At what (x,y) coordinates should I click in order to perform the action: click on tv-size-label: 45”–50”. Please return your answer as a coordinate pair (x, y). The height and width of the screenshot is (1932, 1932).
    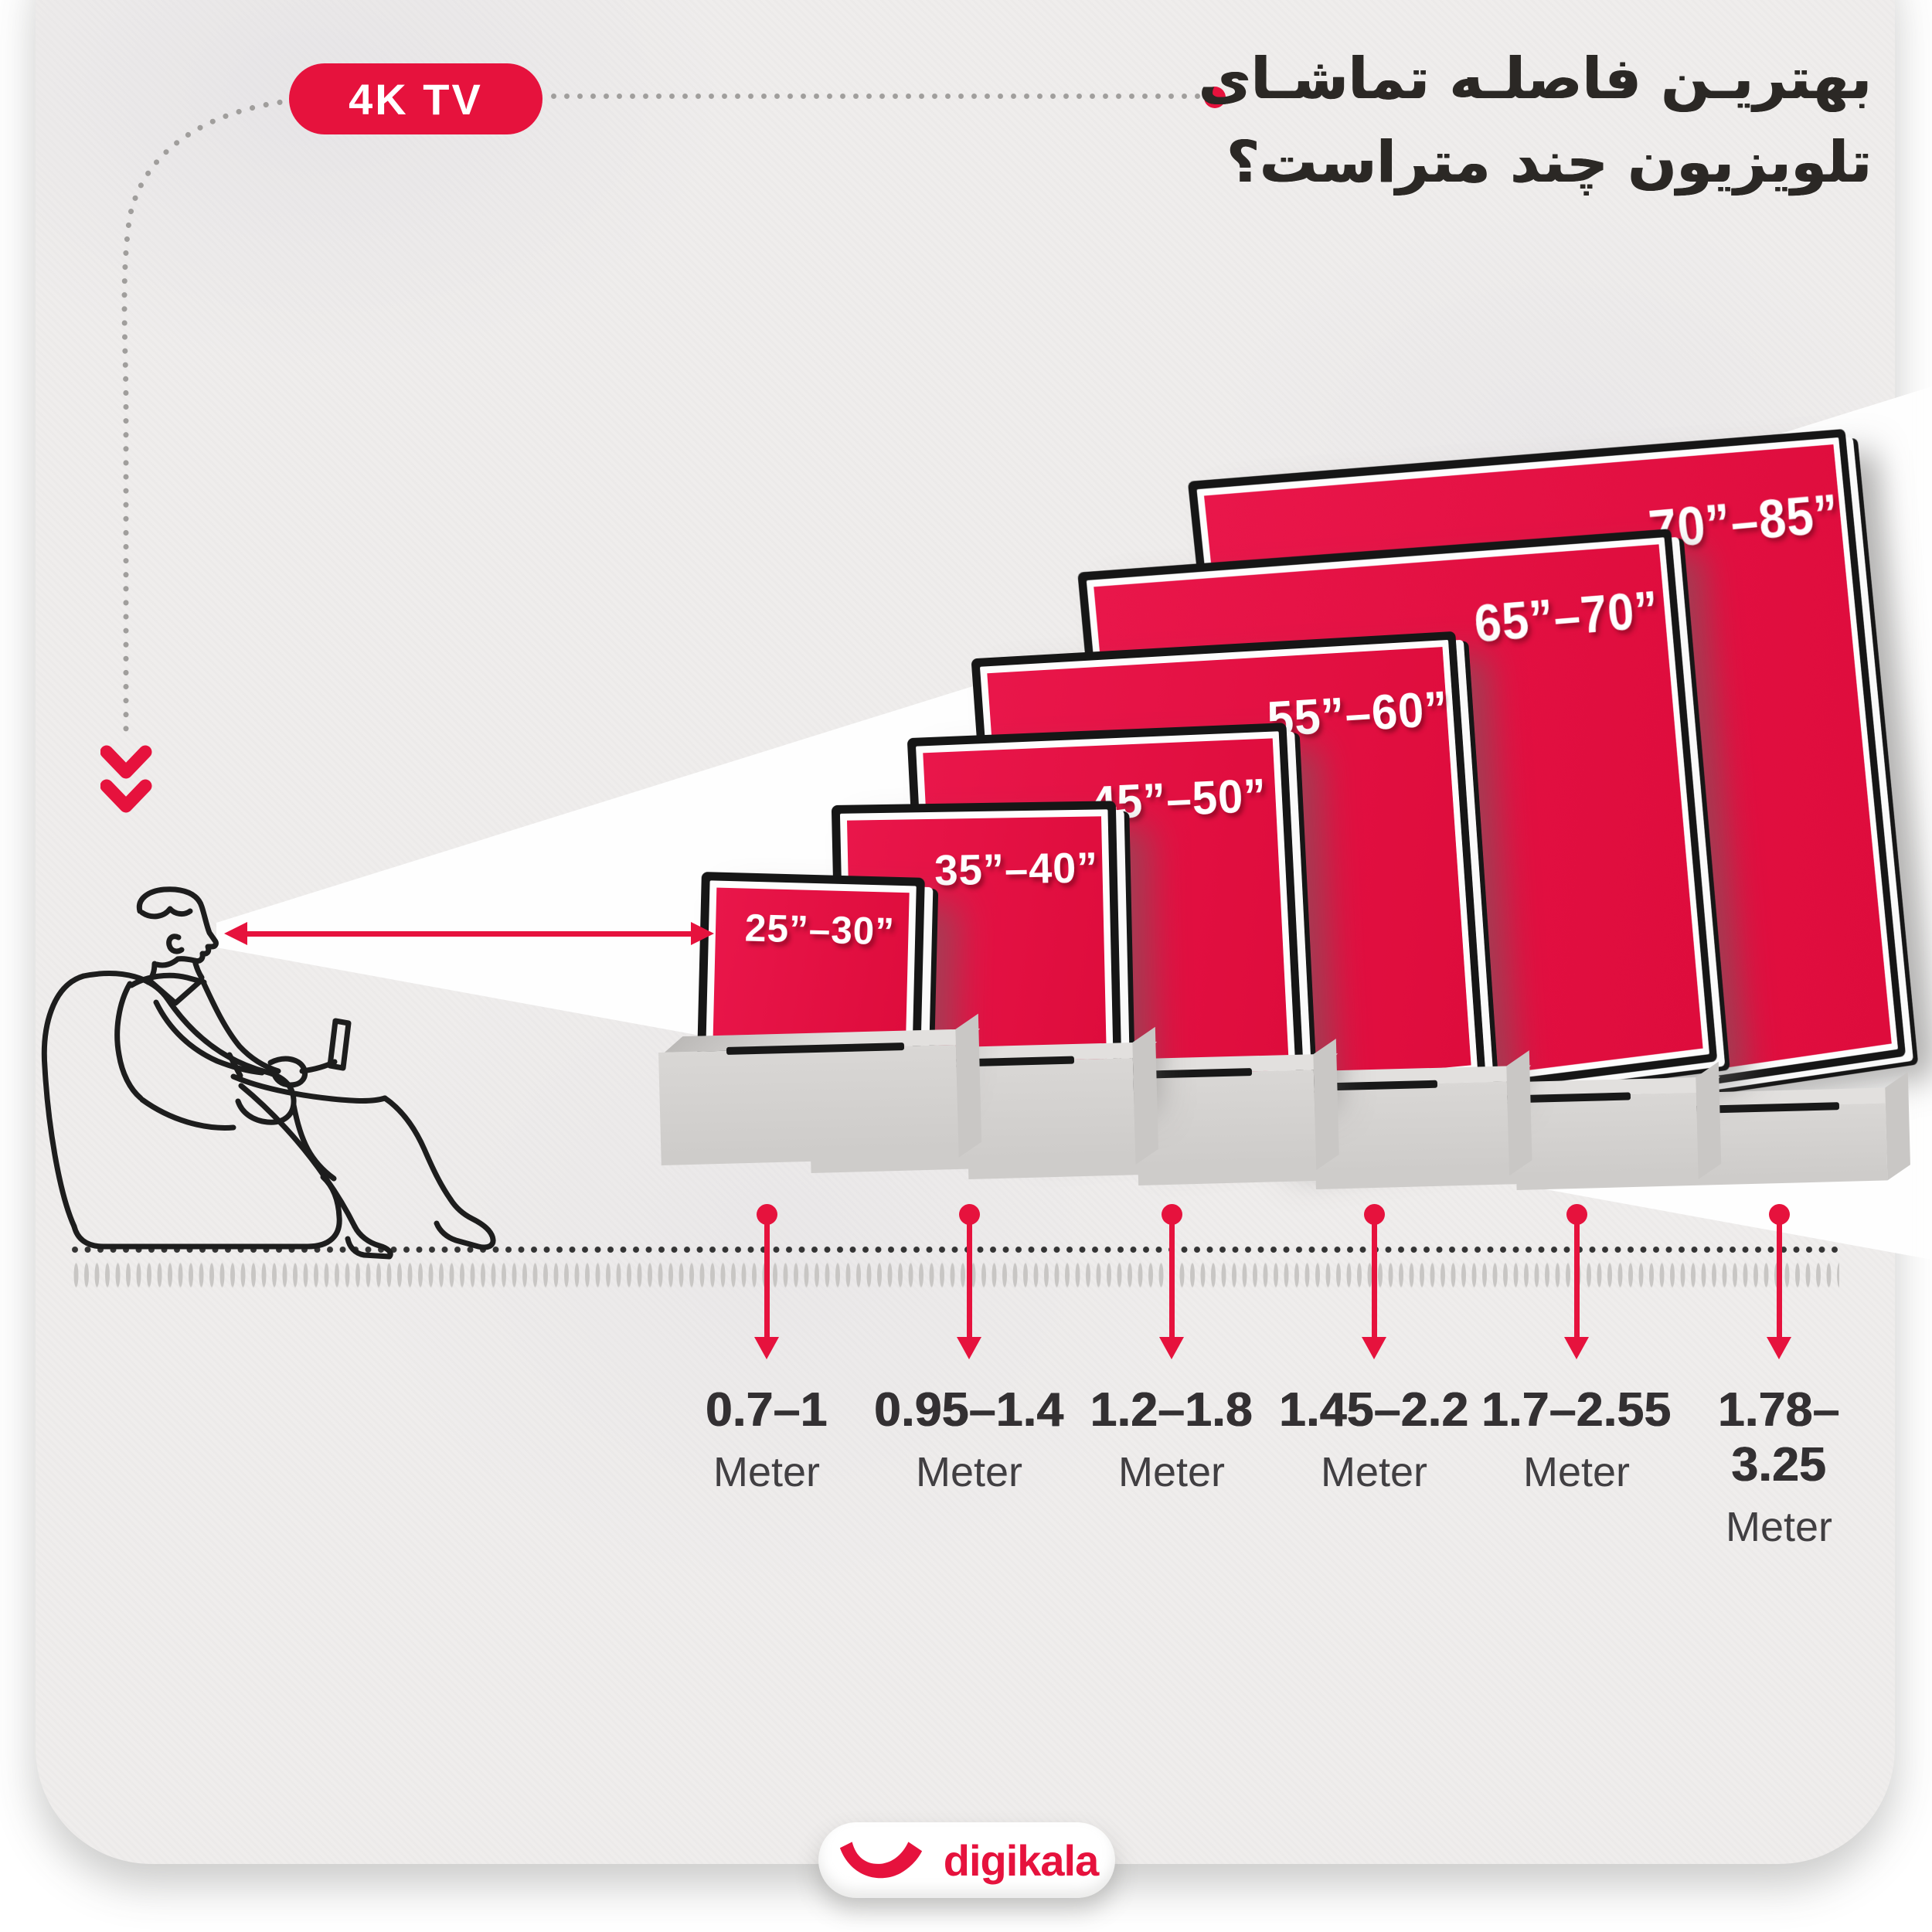
    Looking at the image, I should click on (1178, 800).